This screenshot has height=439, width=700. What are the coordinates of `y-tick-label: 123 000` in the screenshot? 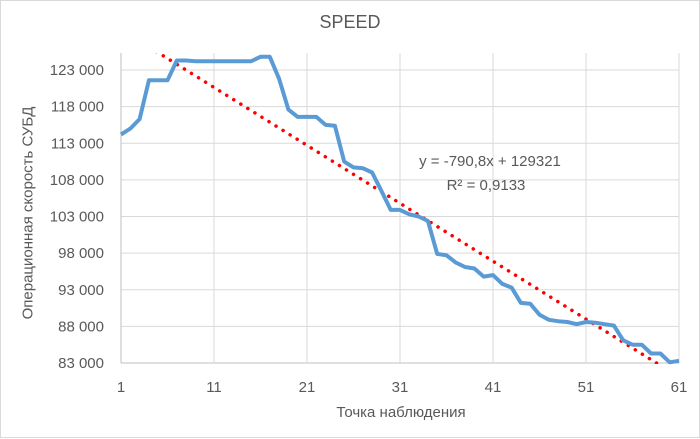 It's located at (77, 70).